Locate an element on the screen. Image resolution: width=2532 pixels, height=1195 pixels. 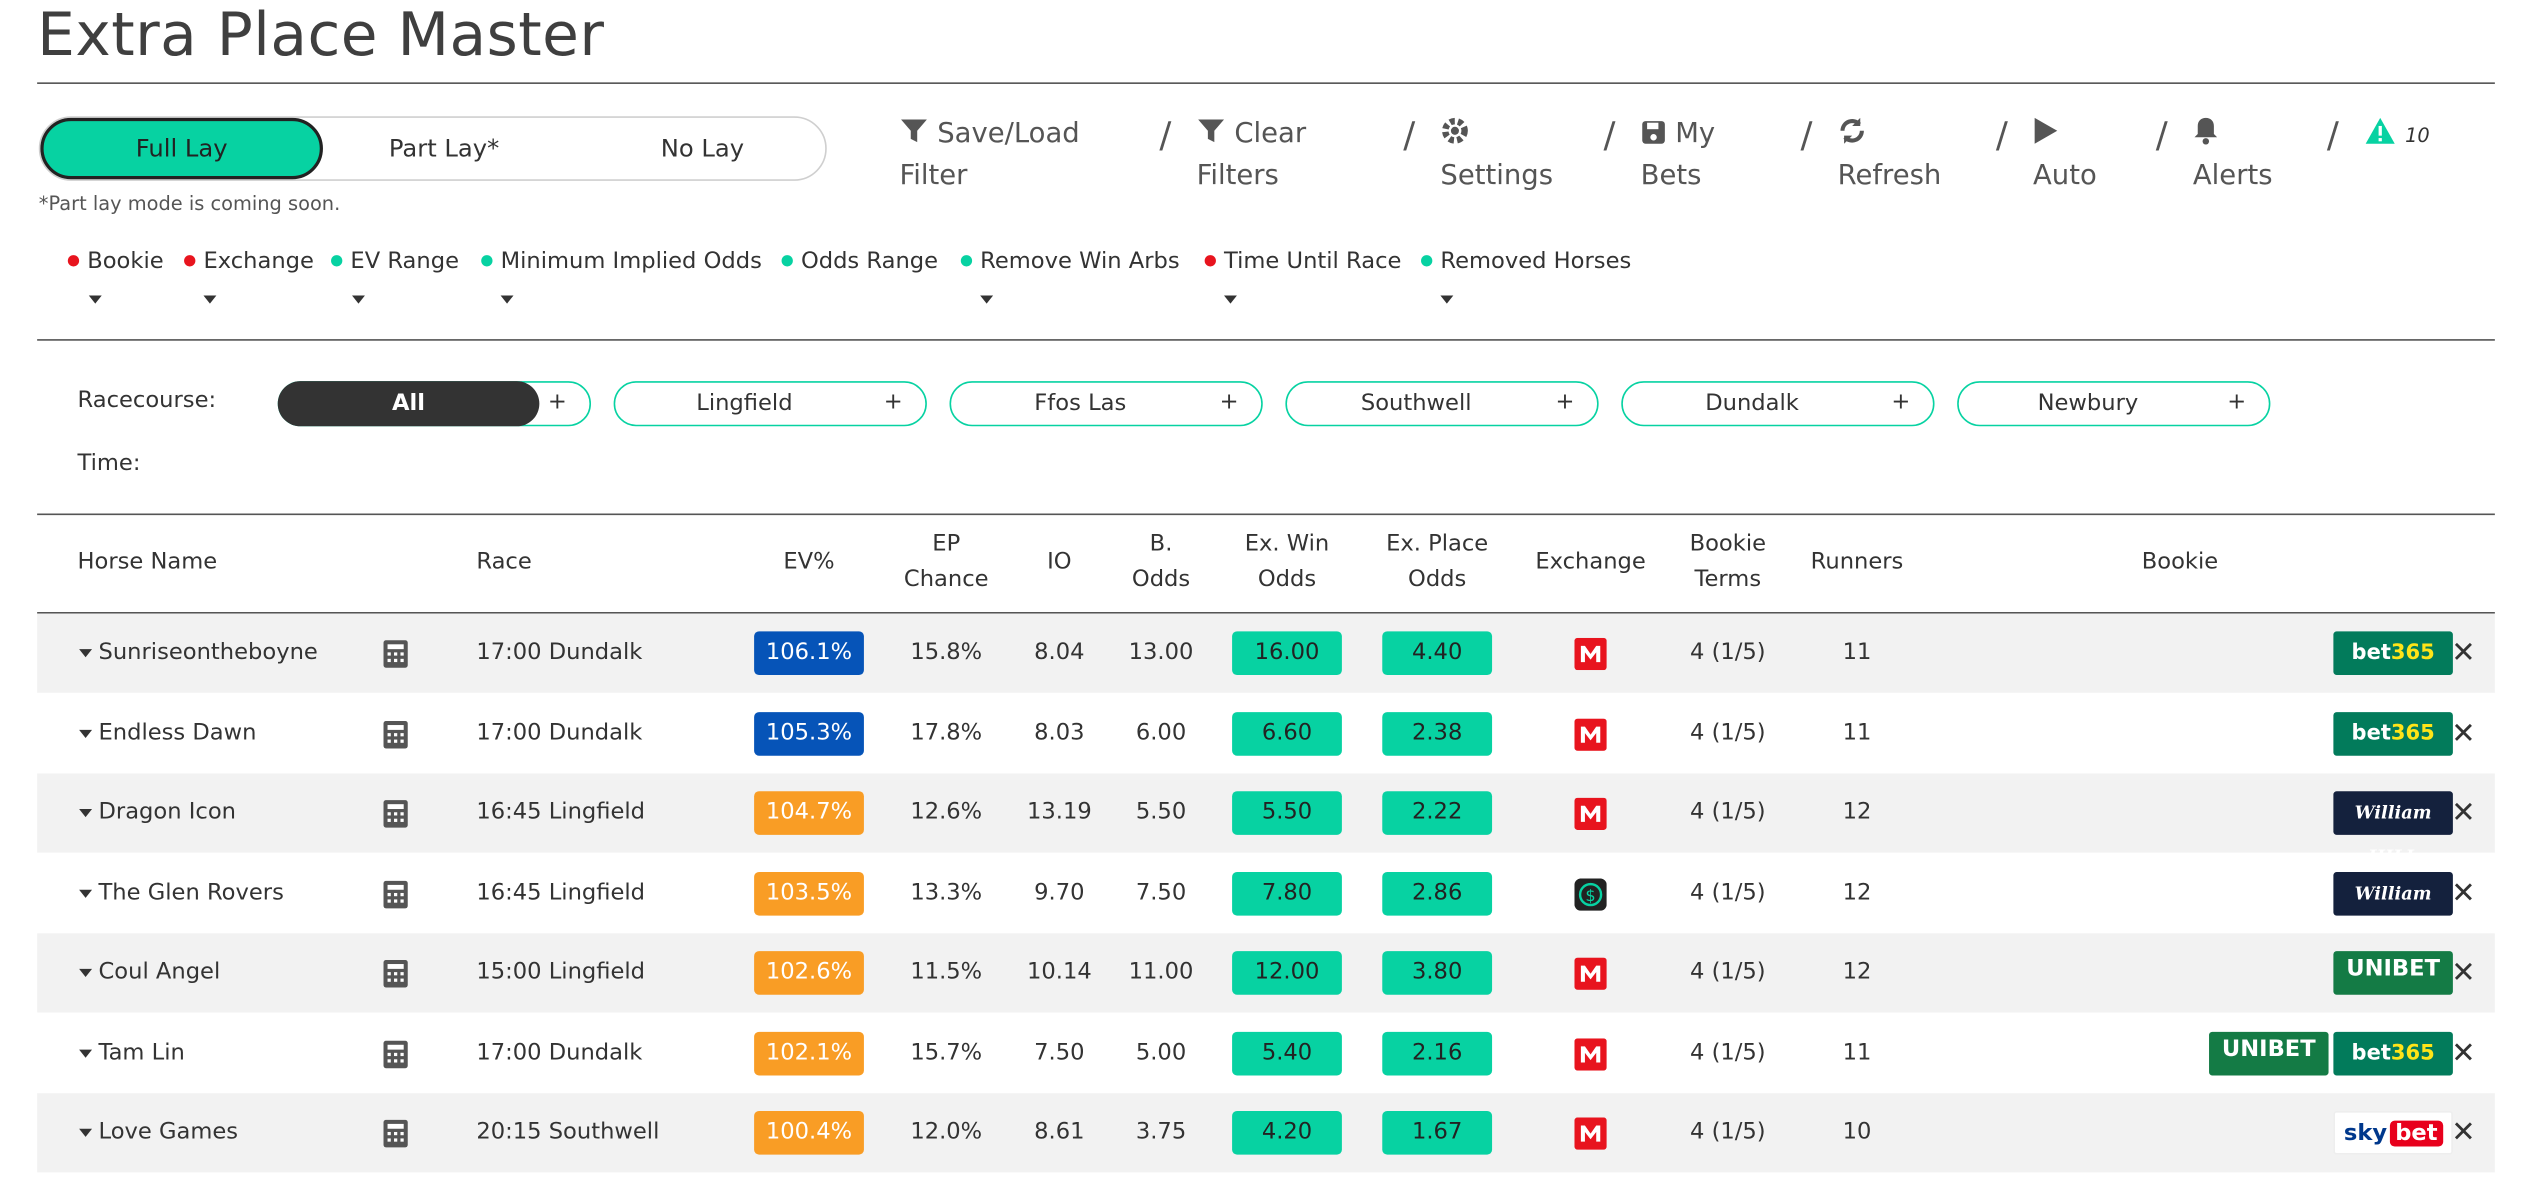
header-ex-win-odds: Ex. Win Odds is located at coordinates (1286, 561).